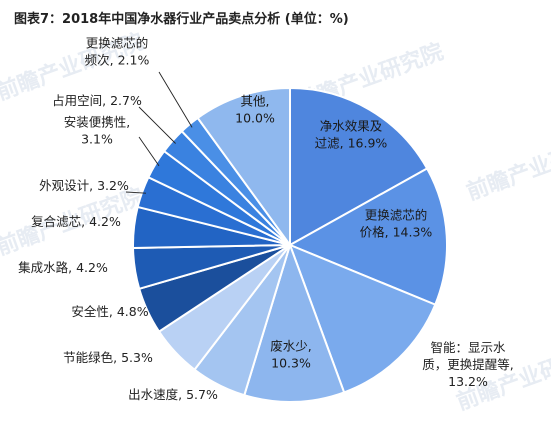 The image size is (551, 434). Describe the element at coordinates (351, 135) in the screenshot. I see `slice-label: 净水效果及过滤, 16.9%` at that location.